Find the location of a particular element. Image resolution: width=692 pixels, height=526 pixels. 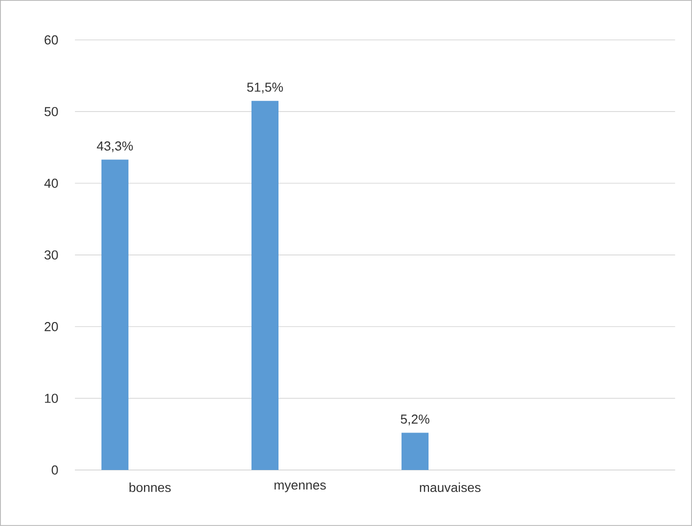

y-tick-label: 20 is located at coordinates (51, 327).